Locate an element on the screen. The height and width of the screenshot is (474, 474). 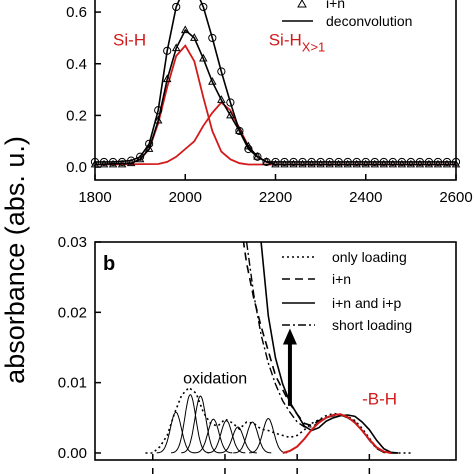
annotation-sihx: Si-HX>1 is located at coordinates (297, 43).